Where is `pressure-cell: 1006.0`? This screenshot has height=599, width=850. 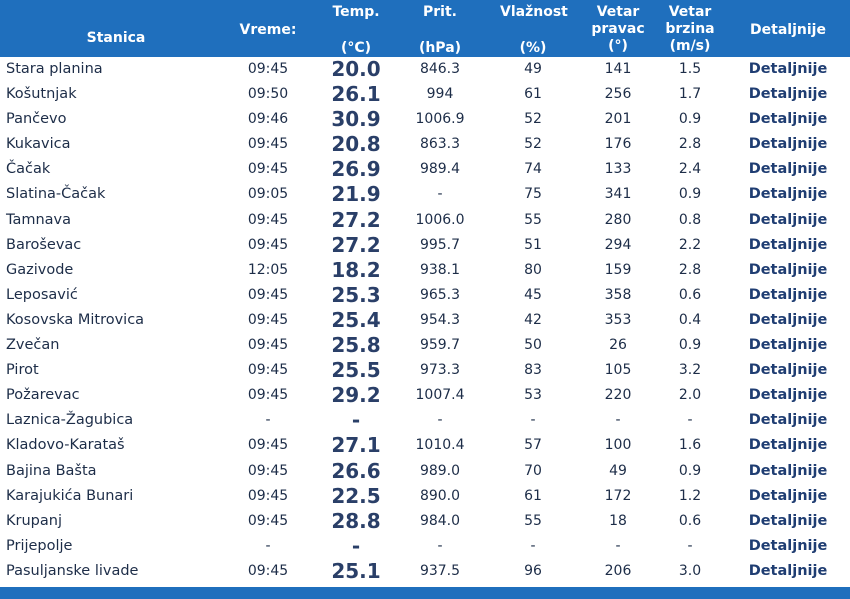
pressure-cell: 1006.0 is located at coordinates (440, 219).